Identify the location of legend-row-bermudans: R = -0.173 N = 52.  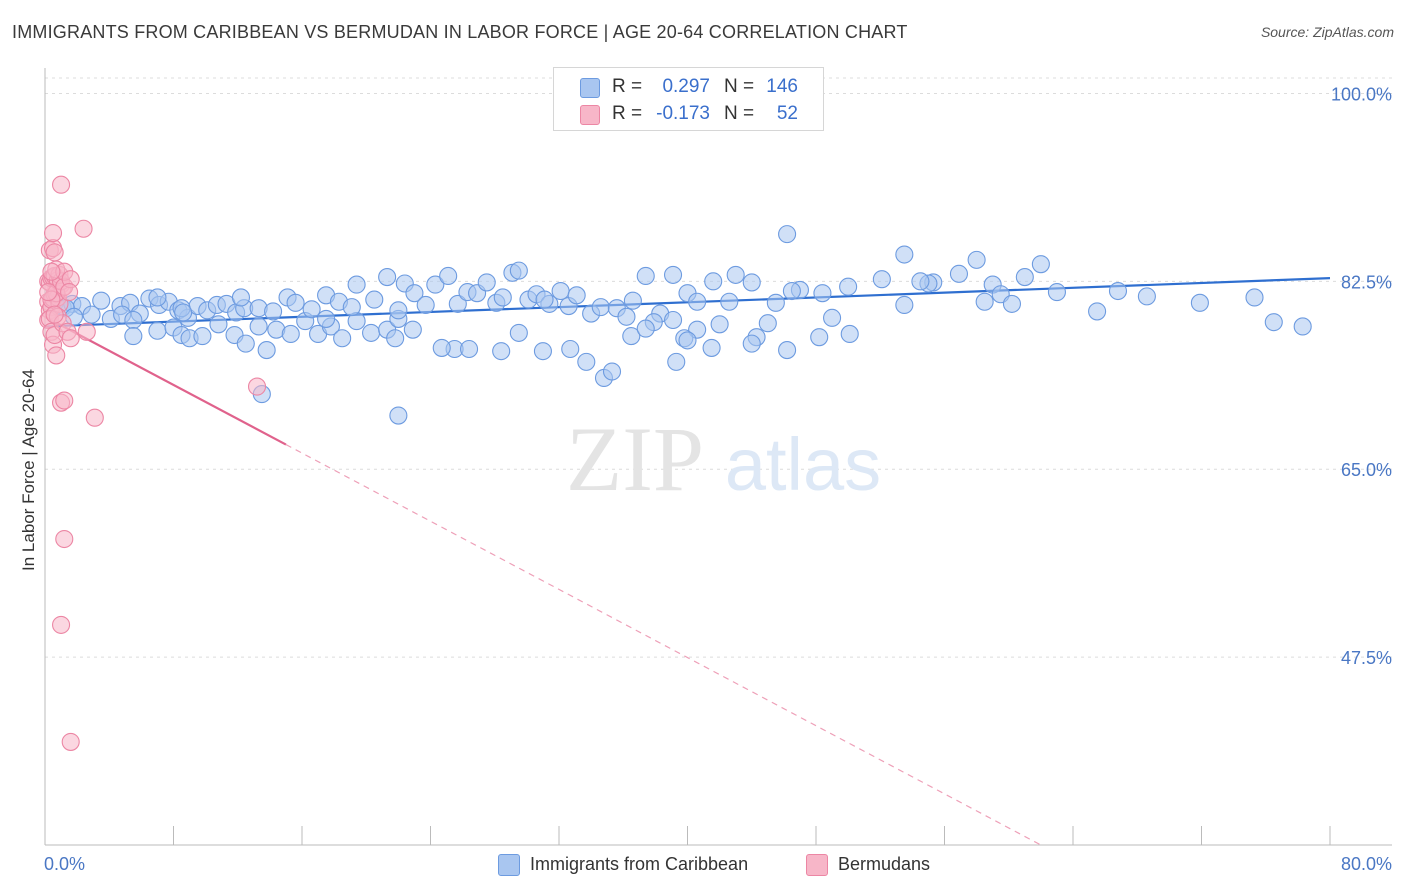
(688, 114).